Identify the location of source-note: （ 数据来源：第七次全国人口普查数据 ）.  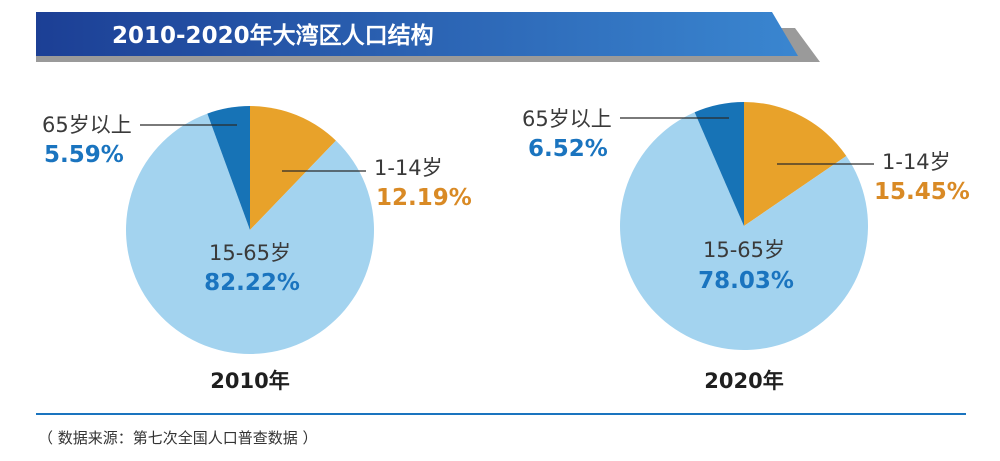
(178, 438).